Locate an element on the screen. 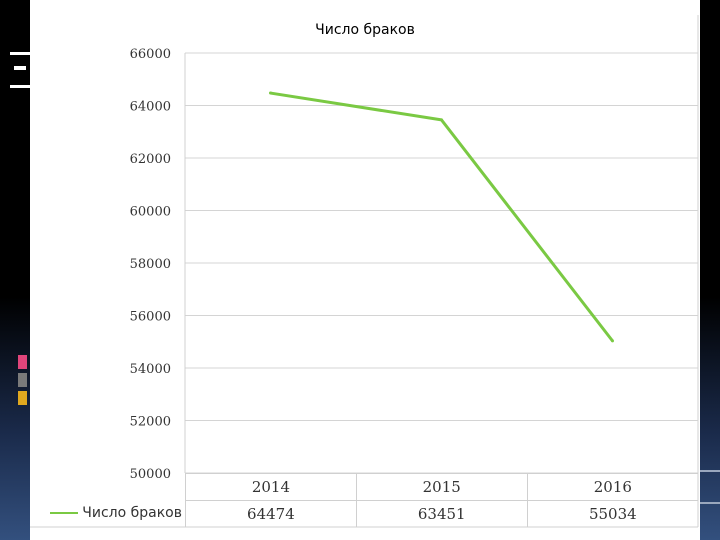 The width and height of the screenshot is (720, 540). decorative-bar-gray is located at coordinates (22, 380).